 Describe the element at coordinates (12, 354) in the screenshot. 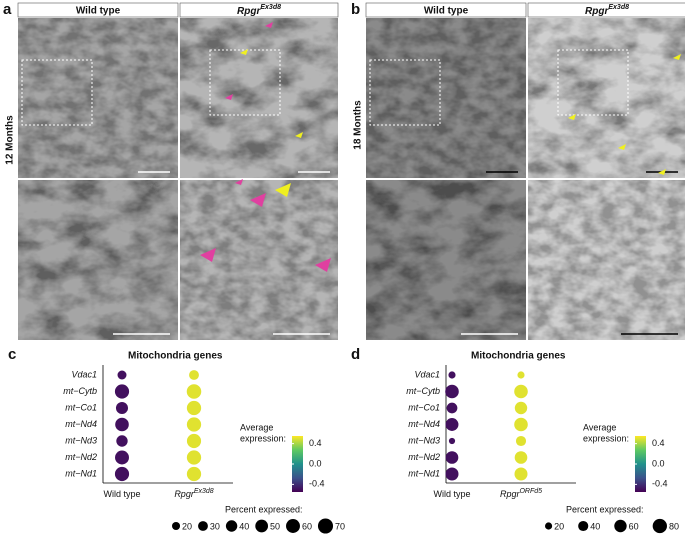

I see `panel-label: c` at that location.